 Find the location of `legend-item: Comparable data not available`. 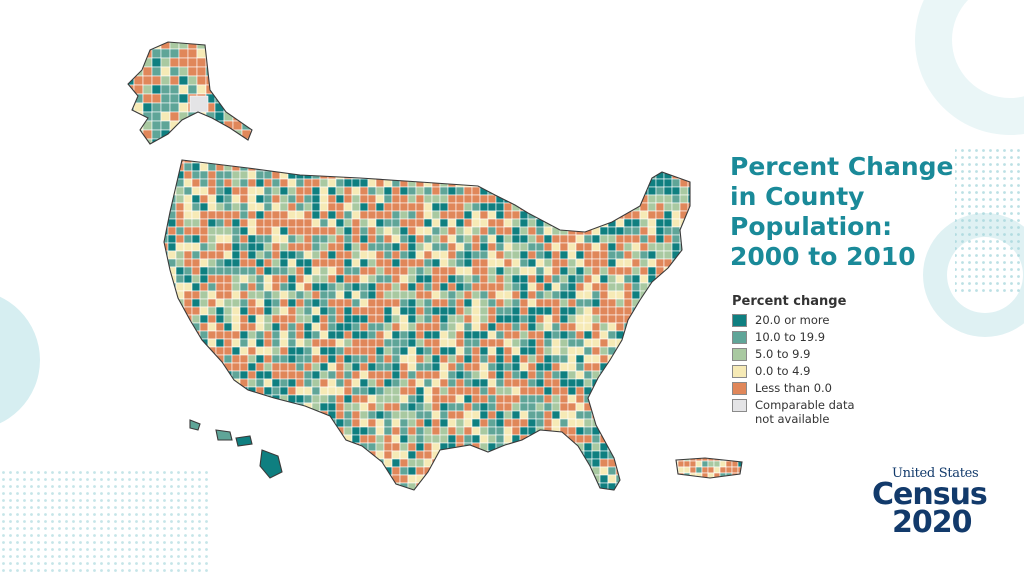

legend-item: Comparable data not available is located at coordinates (832, 412).